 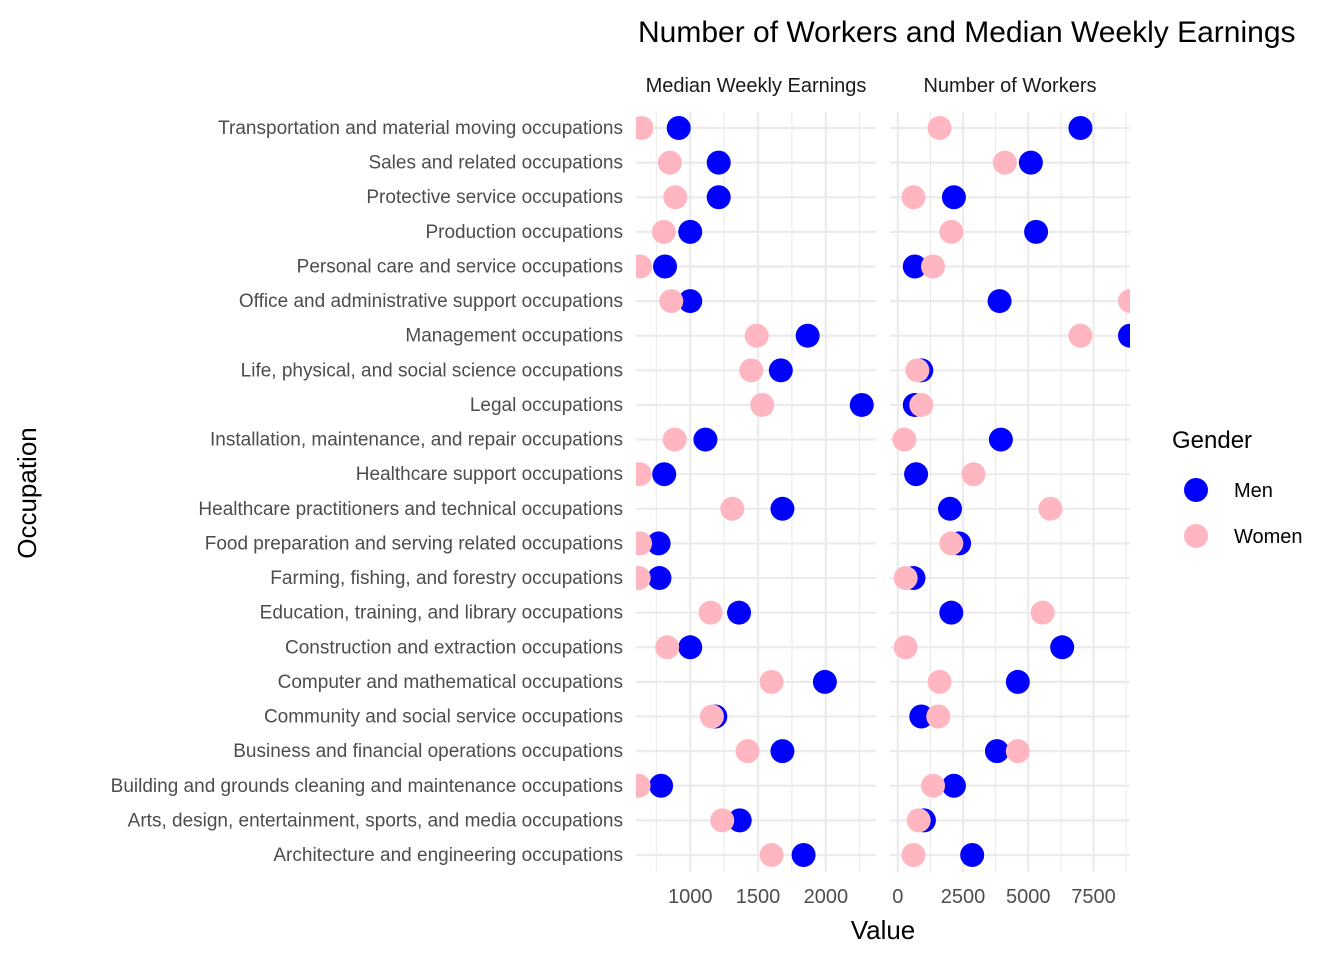 I want to click on y-tick-label: Legal occupations, so click(x=546, y=405).